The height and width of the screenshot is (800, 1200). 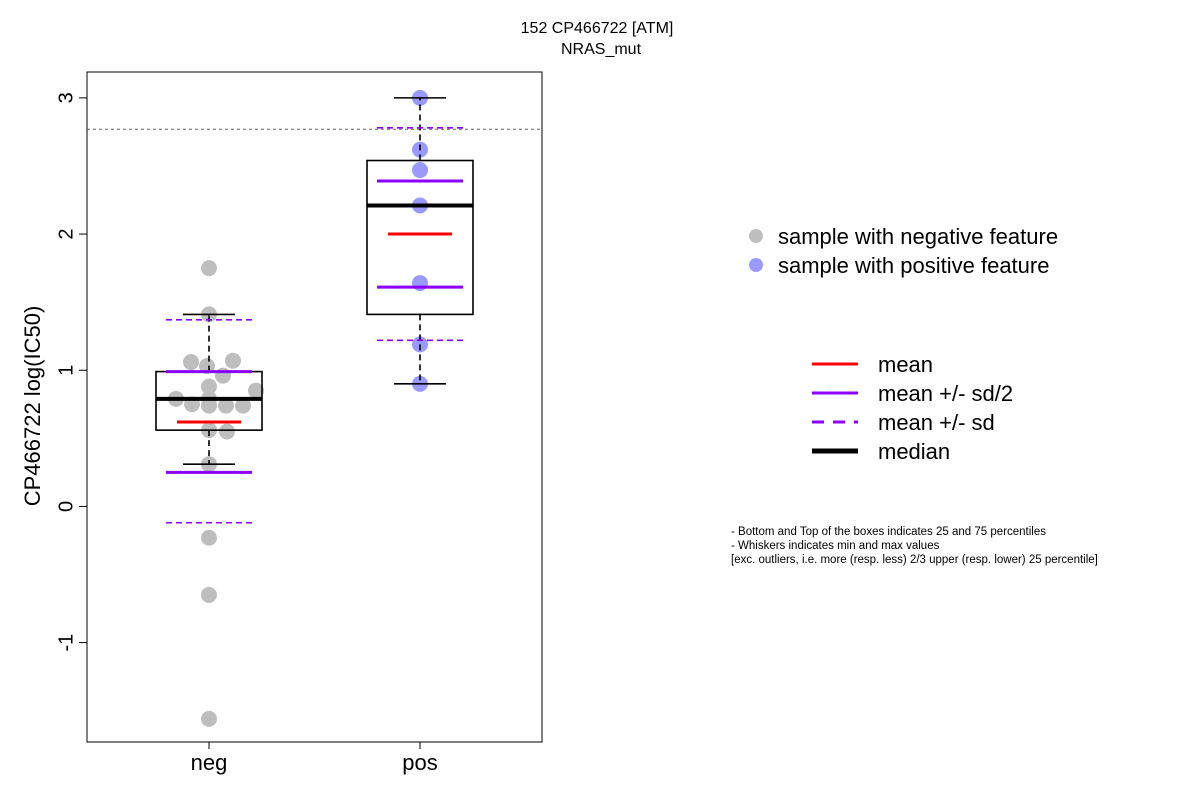 I want to click on y-axis-label: CP466722 log(IC50), so click(x=32, y=406).